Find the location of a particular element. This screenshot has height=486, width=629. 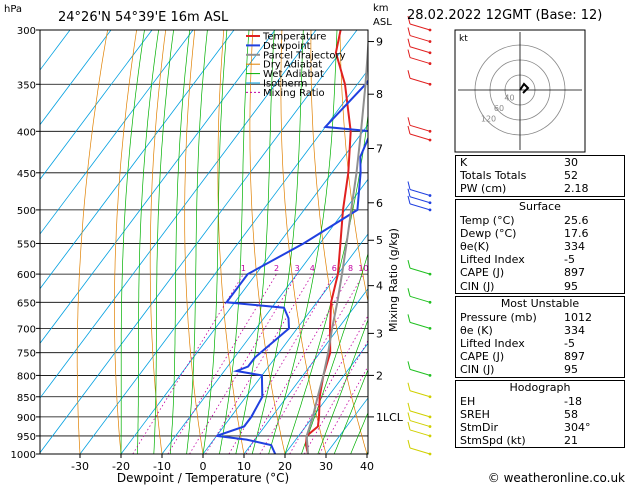

pressure-tick-label: 900 is located at coordinates (26, 418).